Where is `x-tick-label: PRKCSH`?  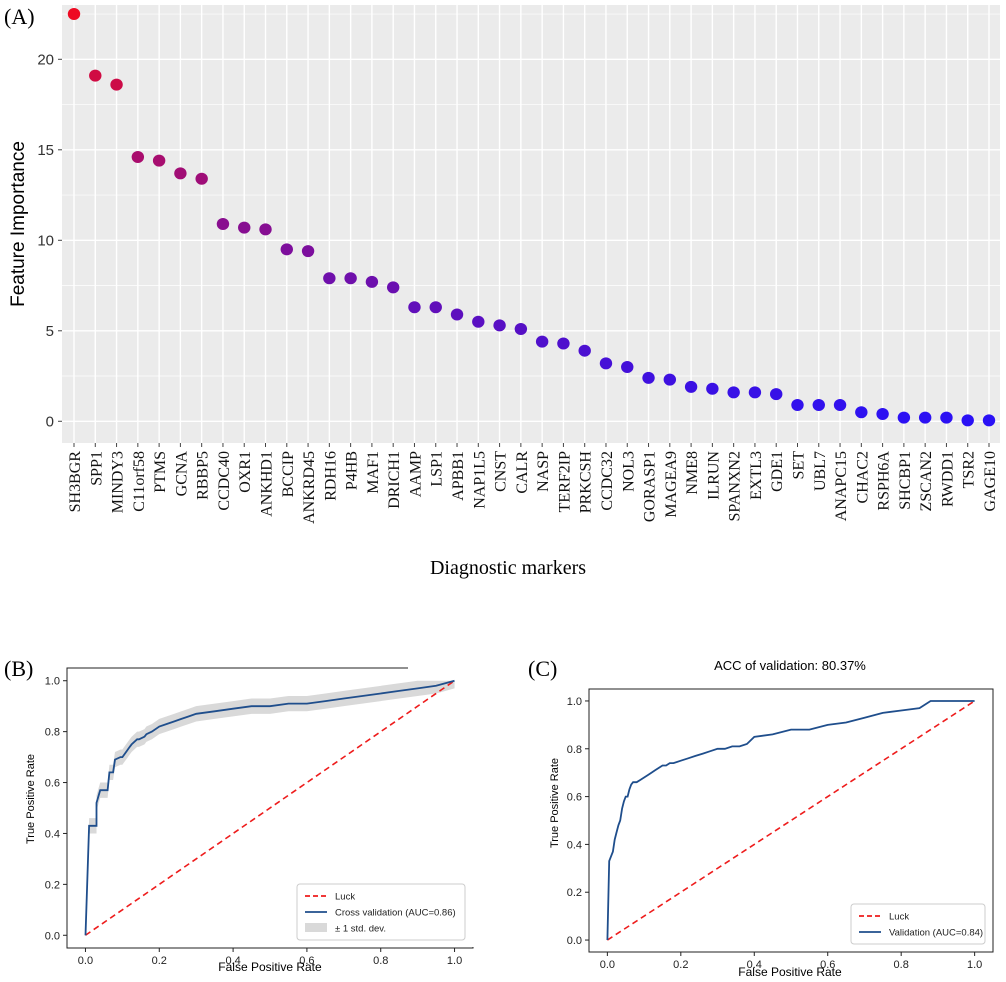
x-tick-label: PRKCSH is located at coordinates (586, 482).